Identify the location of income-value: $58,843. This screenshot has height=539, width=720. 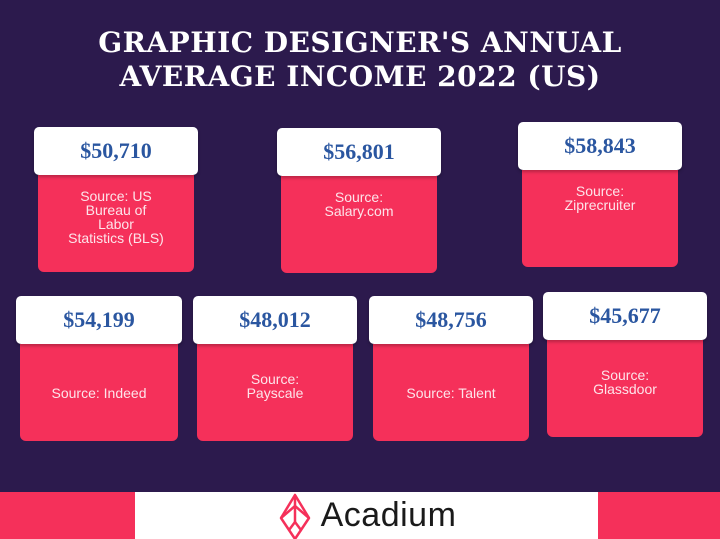
(600, 146).